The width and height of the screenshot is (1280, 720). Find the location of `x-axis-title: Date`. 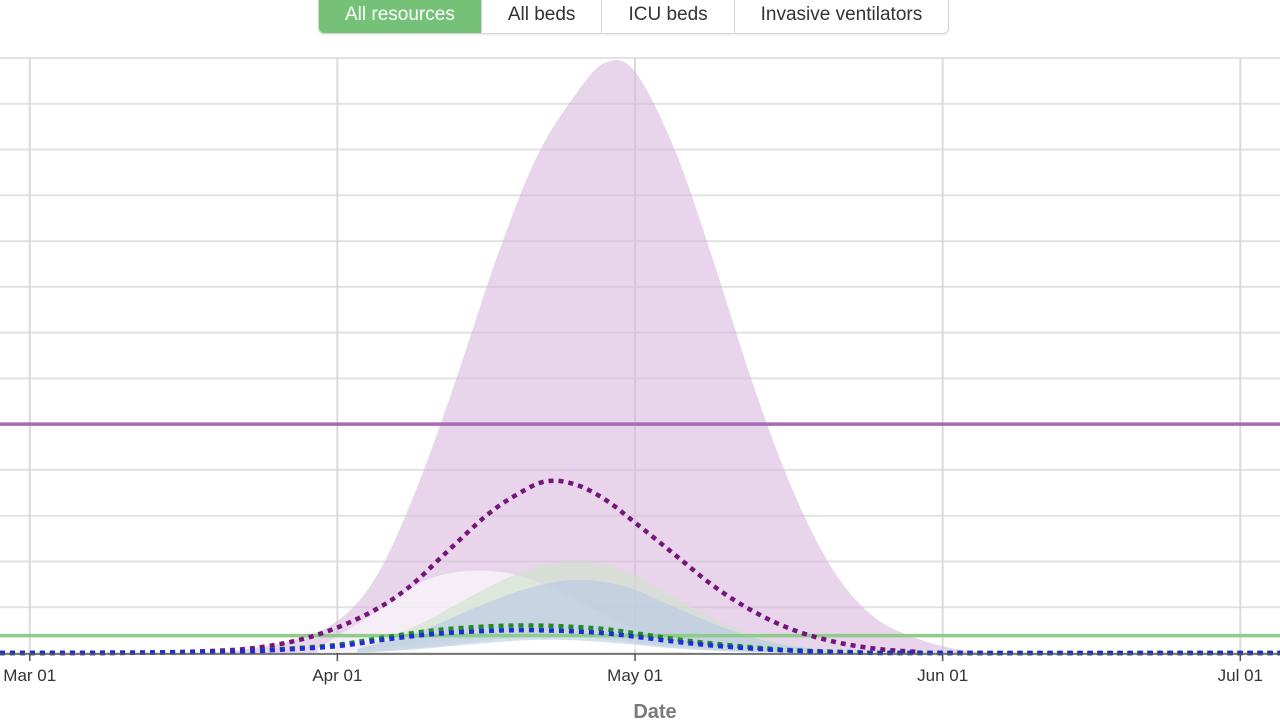

x-axis-title: Date is located at coordinates (654, 710).